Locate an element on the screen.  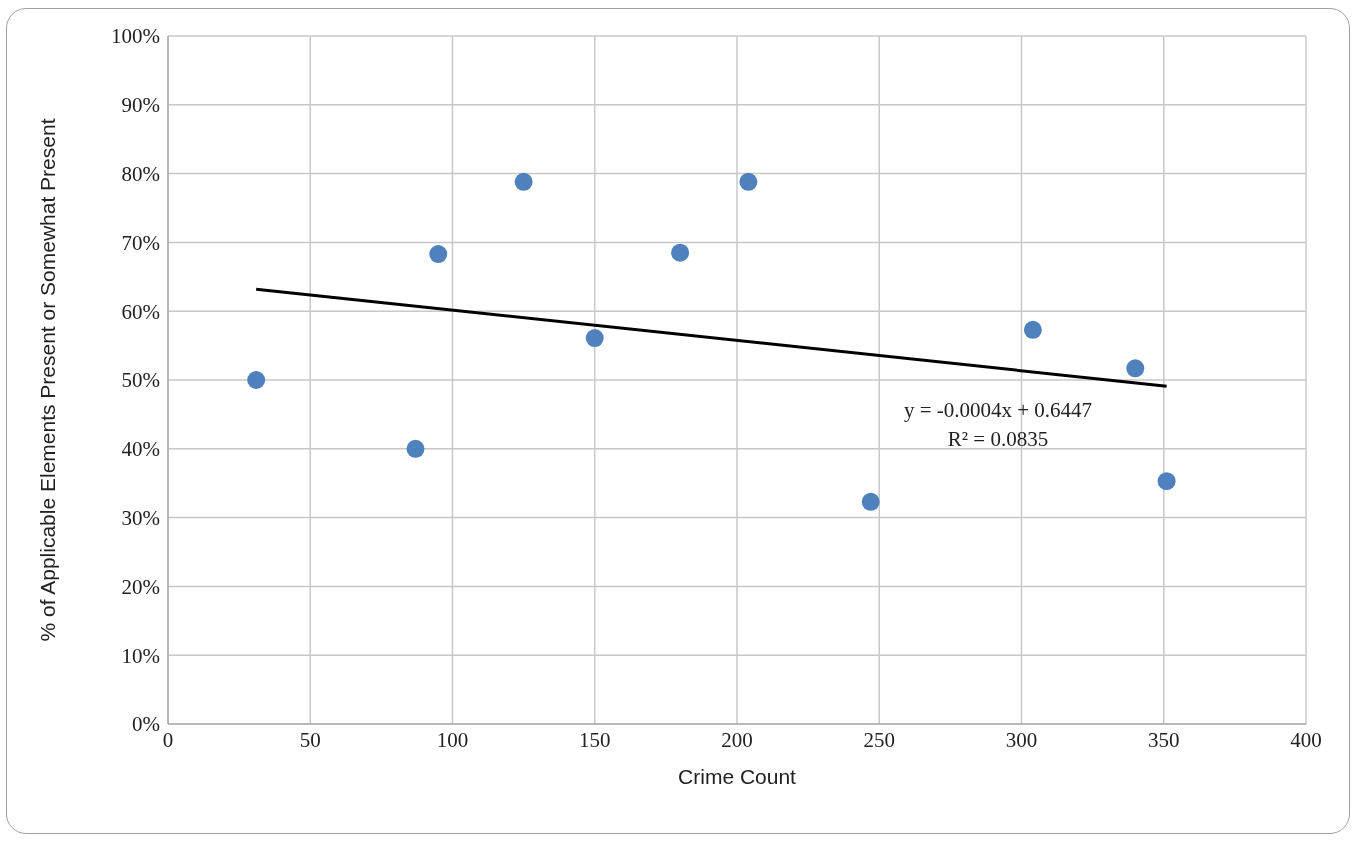
y-tick-label: 50% is located at coordinates (140, 380).